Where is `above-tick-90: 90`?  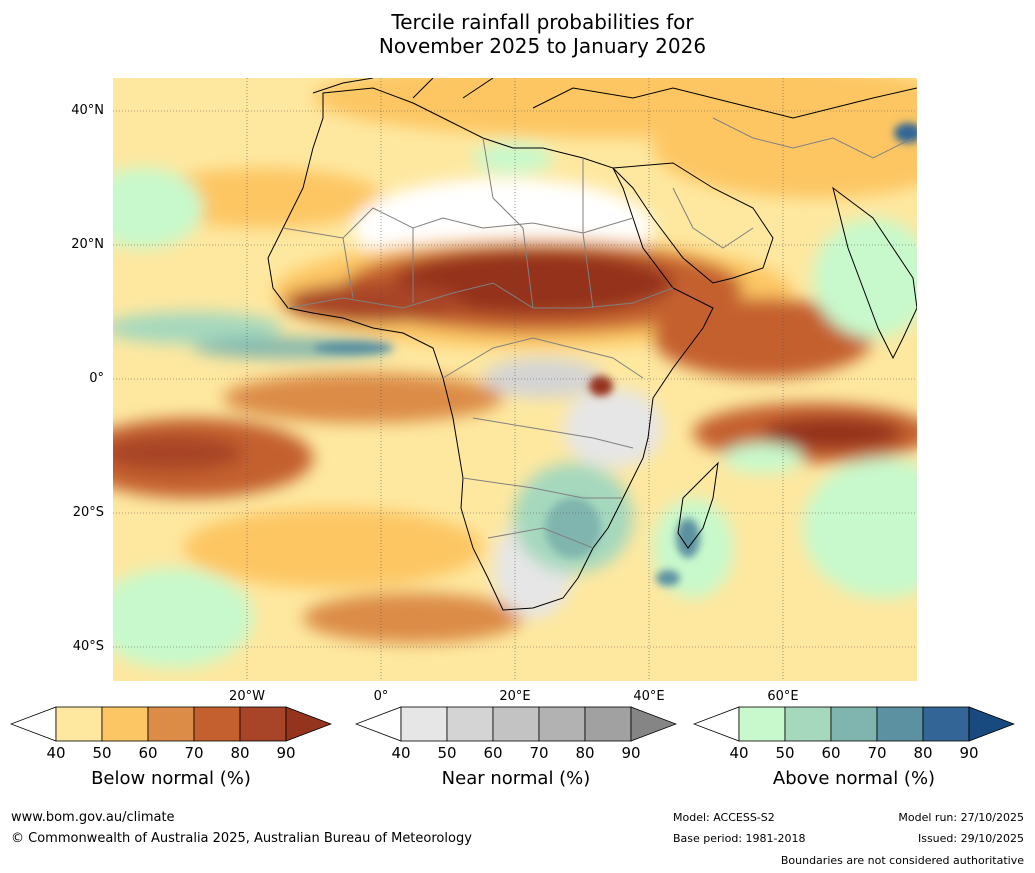 above-tick-90: 90 is located at coordinates (969, 753).